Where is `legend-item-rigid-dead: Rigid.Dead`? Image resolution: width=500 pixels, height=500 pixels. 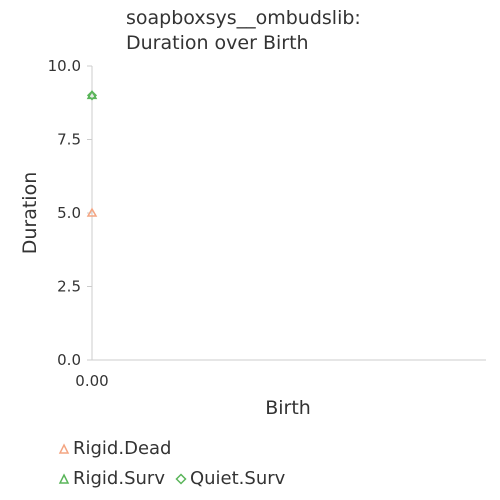
legend-item-rigid-dead: Rigid.Dead is located at coordinates (114, 449).